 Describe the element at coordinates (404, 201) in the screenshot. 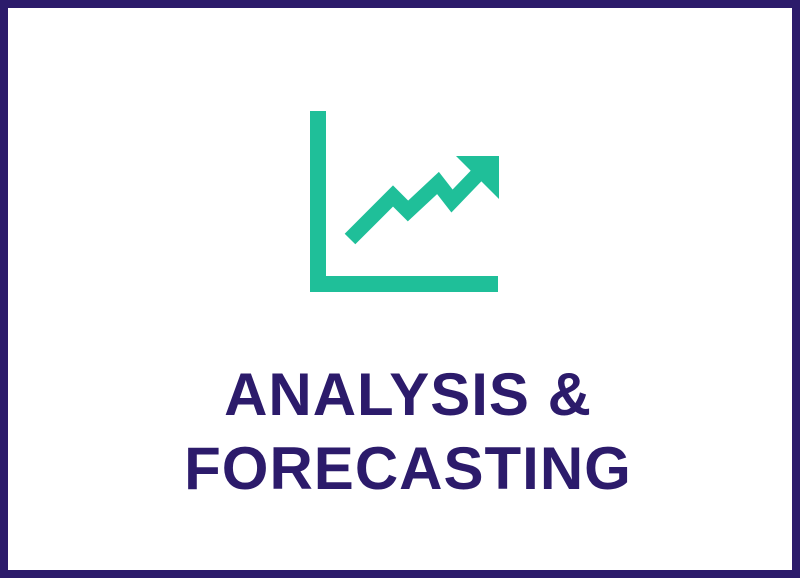

I see `trending-up-chart-icon` at that location.